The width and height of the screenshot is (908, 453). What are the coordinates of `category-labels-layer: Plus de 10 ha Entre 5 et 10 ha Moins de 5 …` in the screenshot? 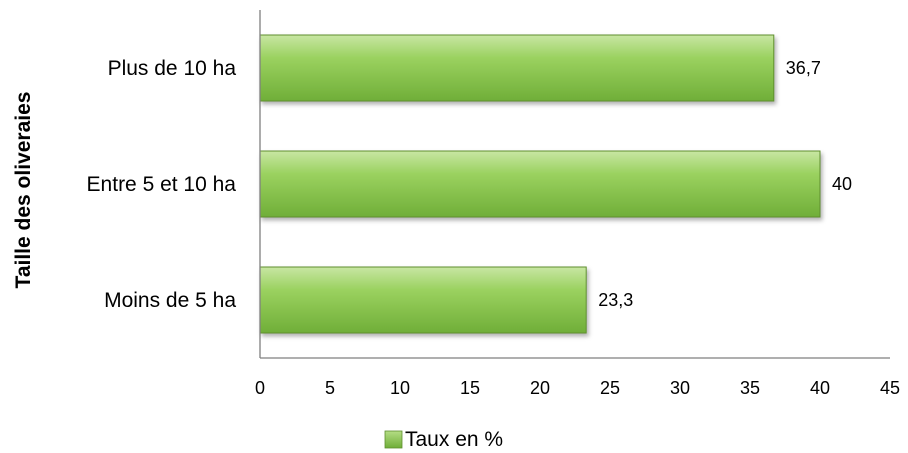 It's located at (162, 184).